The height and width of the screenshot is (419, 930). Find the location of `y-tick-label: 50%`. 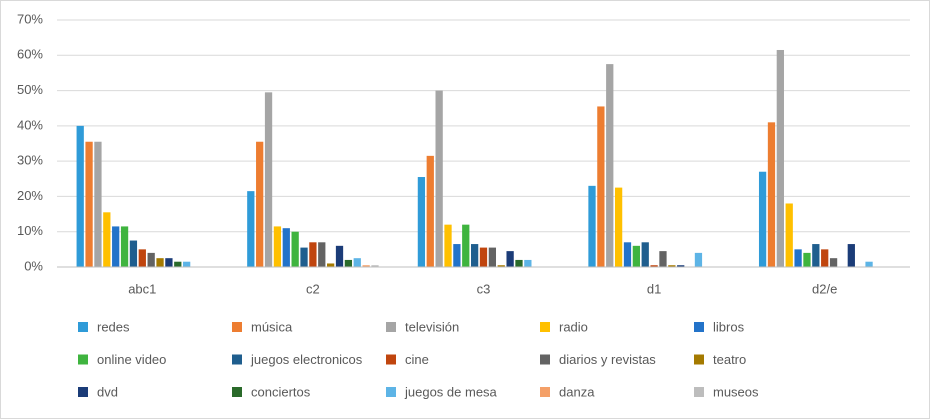

y-tick-label: 50% is located at coordinates (30, 89).